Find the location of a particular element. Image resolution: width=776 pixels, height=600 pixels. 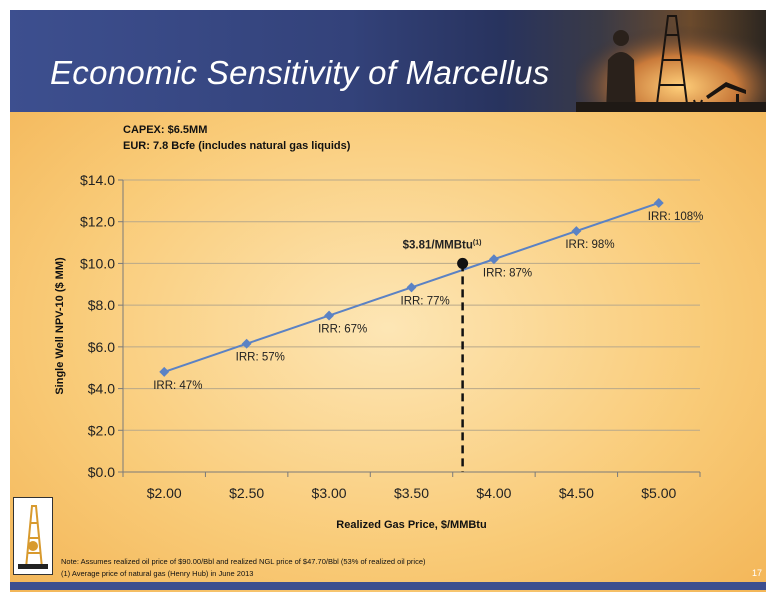

irr-data-label: IRR: 47% is located at coordinates (177, 386).